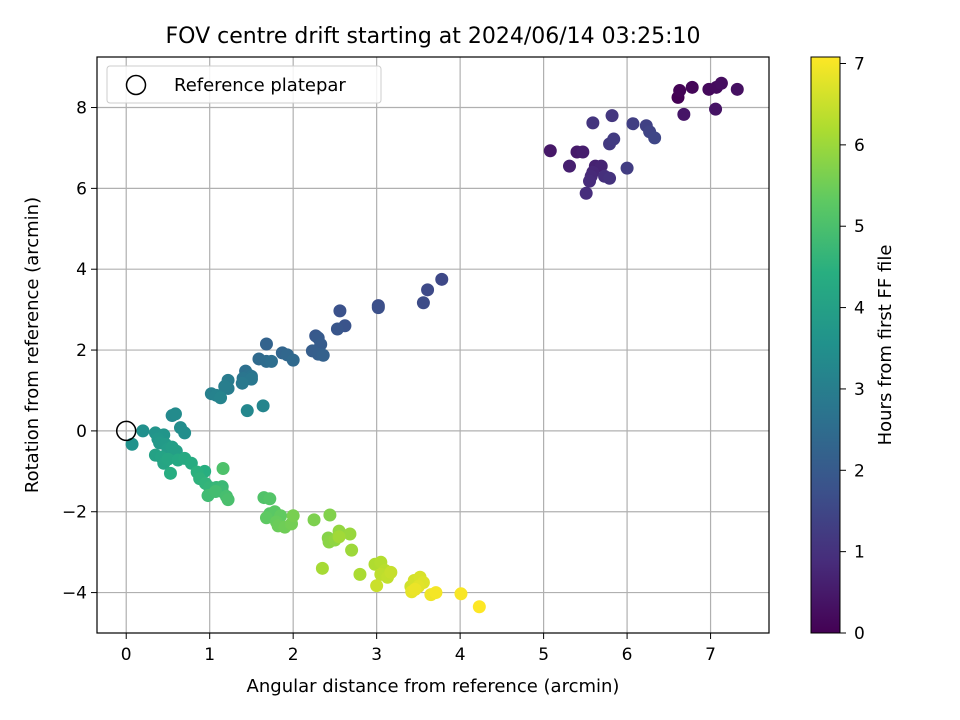 The height and width of the screenshot is (720, 960). I want to click on colorbar-tick-label: 7, so click(859, 65).